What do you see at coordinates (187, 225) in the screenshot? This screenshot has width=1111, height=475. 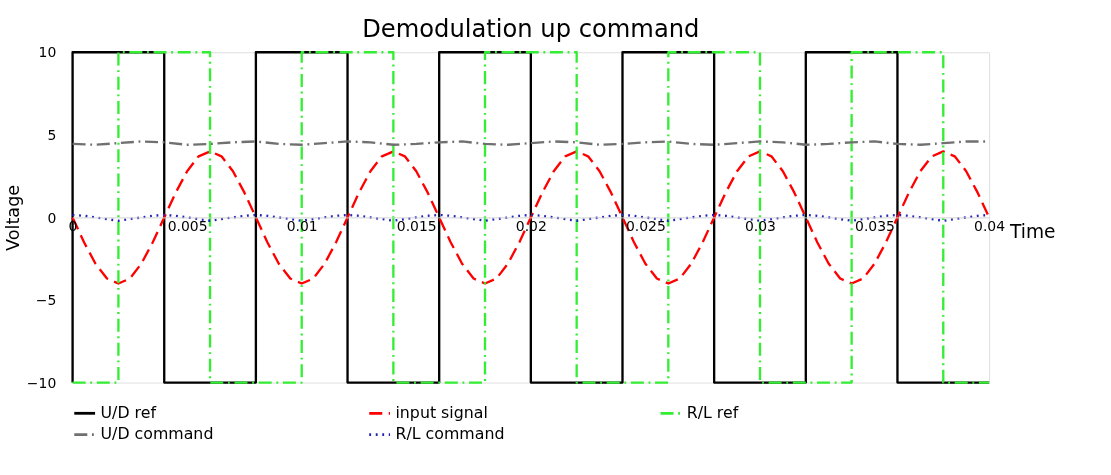 I see `x-tick-label: 0.005` at bounding box center [187, 225].